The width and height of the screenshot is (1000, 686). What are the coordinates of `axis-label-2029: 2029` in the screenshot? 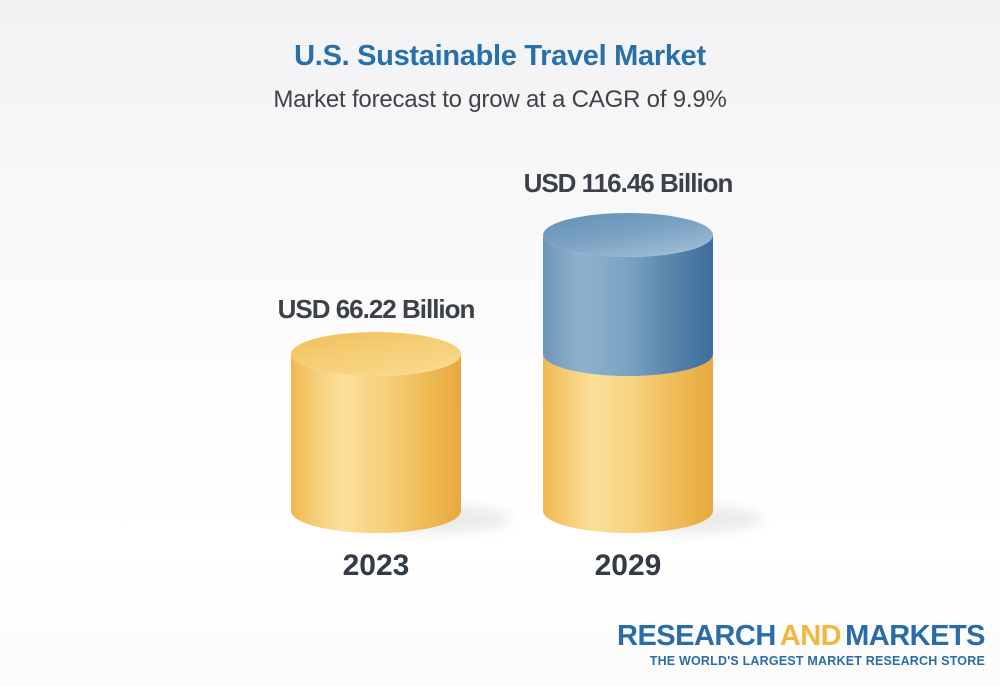 It's located at (628, 565).